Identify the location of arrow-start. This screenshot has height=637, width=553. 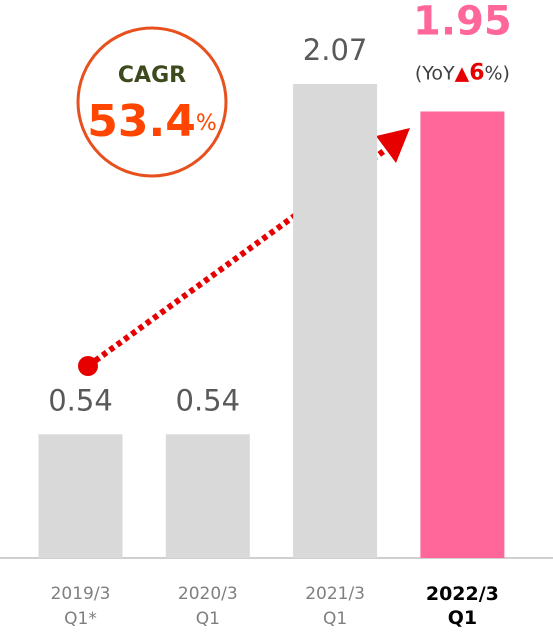
(88, 366).